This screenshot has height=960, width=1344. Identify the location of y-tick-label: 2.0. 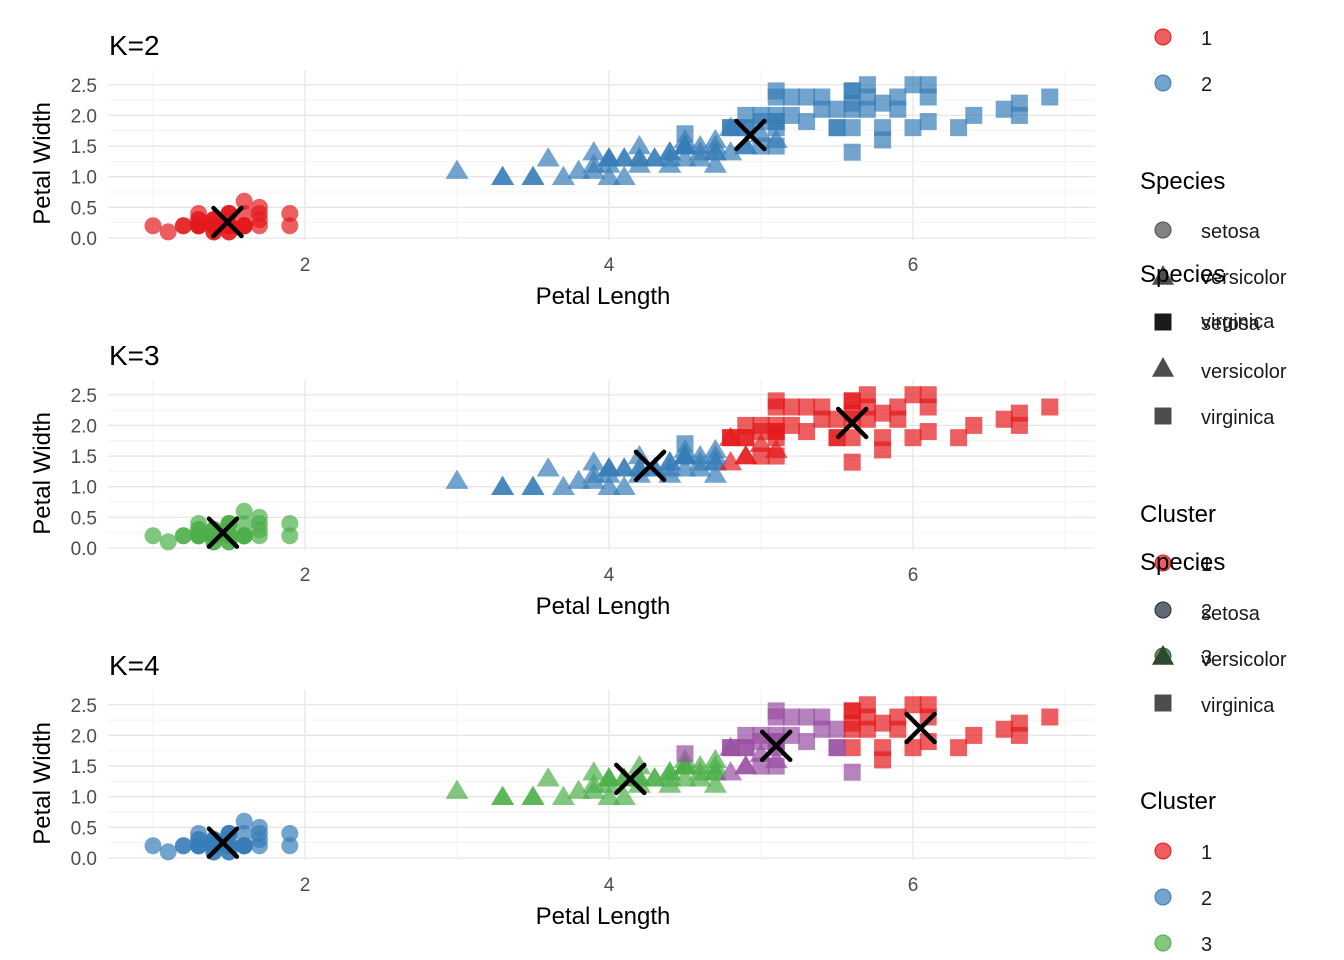
(84, 426).